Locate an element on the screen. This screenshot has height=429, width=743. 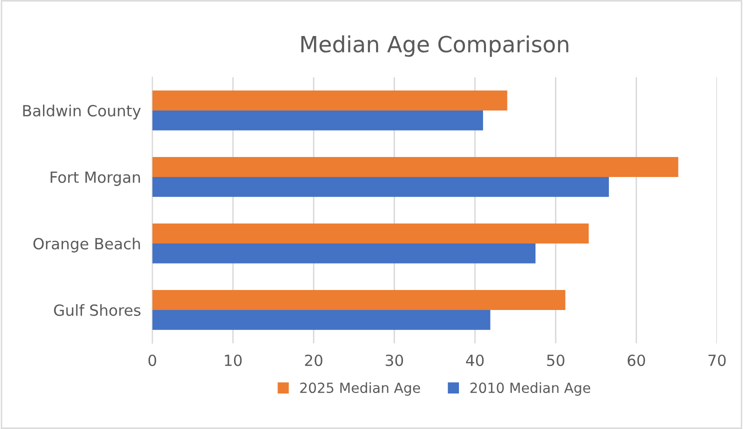
legend-label: 2025 Median Age is located at coordinates (360, 389).